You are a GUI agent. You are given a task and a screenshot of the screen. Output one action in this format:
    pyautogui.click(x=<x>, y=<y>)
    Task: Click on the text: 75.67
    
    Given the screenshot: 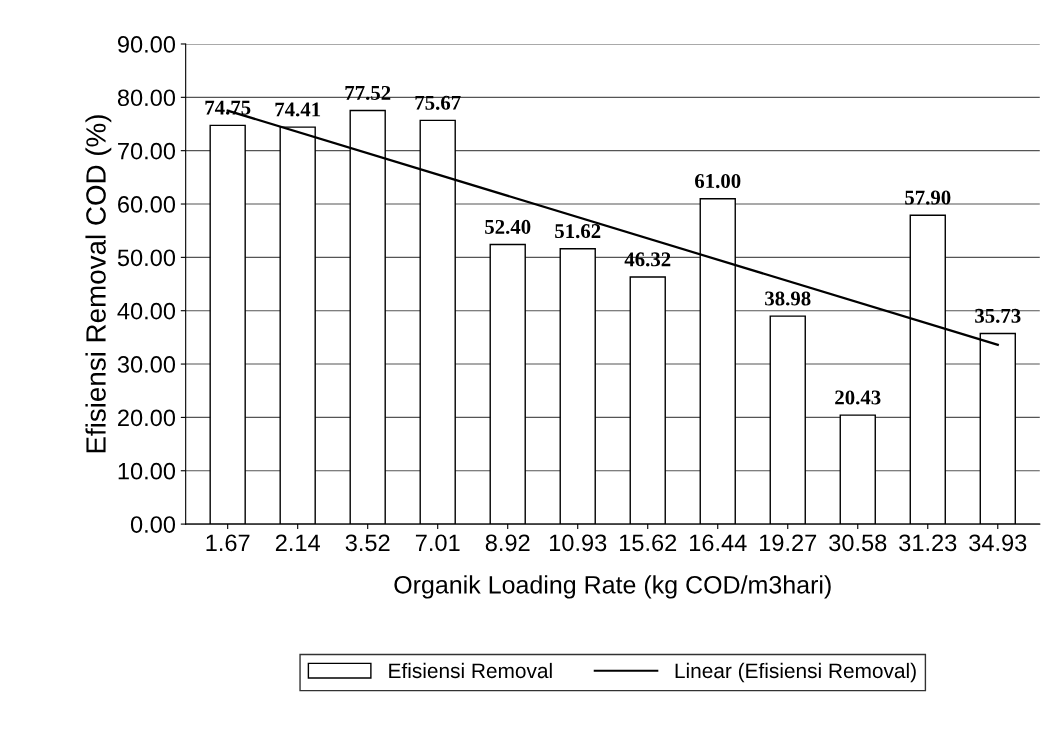 What is the action you would take?
    pyautogui.click(x=438, y=102)
    